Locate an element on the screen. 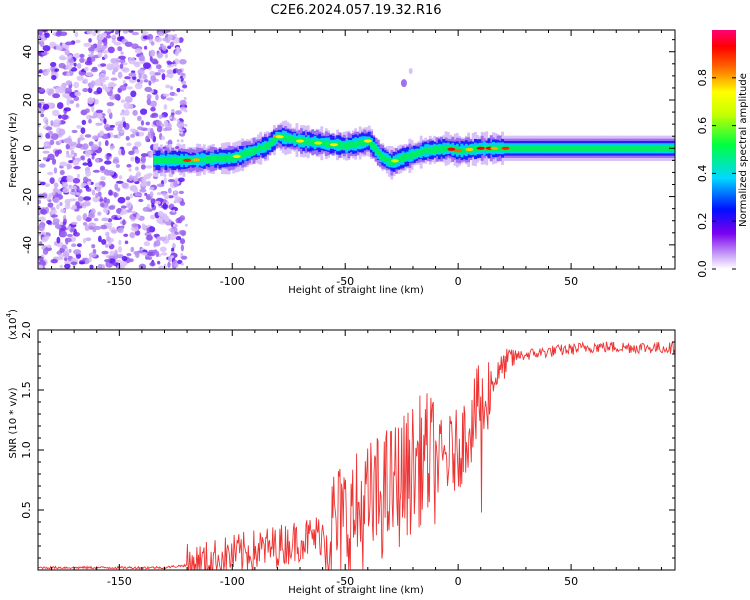  colorbar-tick-label: 0.4 is located at coordinates (702, 174).